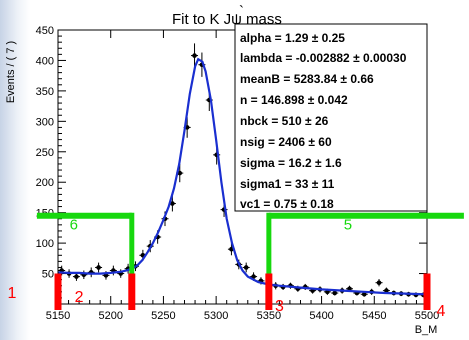  What do you see at coordinates (163, 316) in the screenshot?
I see `x-tick-label: 5250` at bounding box center [163, 316].